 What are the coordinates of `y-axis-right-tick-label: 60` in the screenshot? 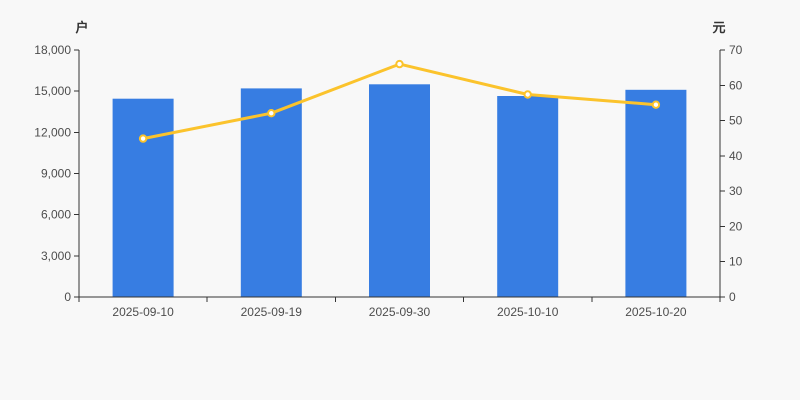 It's located at (736, 85).